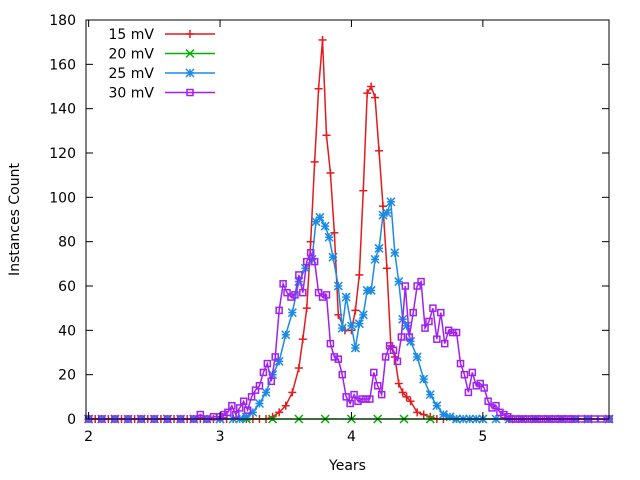 The height and width of the screenshot is (480, 640). What do you see at coordinates (351, 437) in the screenshot?
I see `x-tick-label: 4` at bounding box center [351, 437].